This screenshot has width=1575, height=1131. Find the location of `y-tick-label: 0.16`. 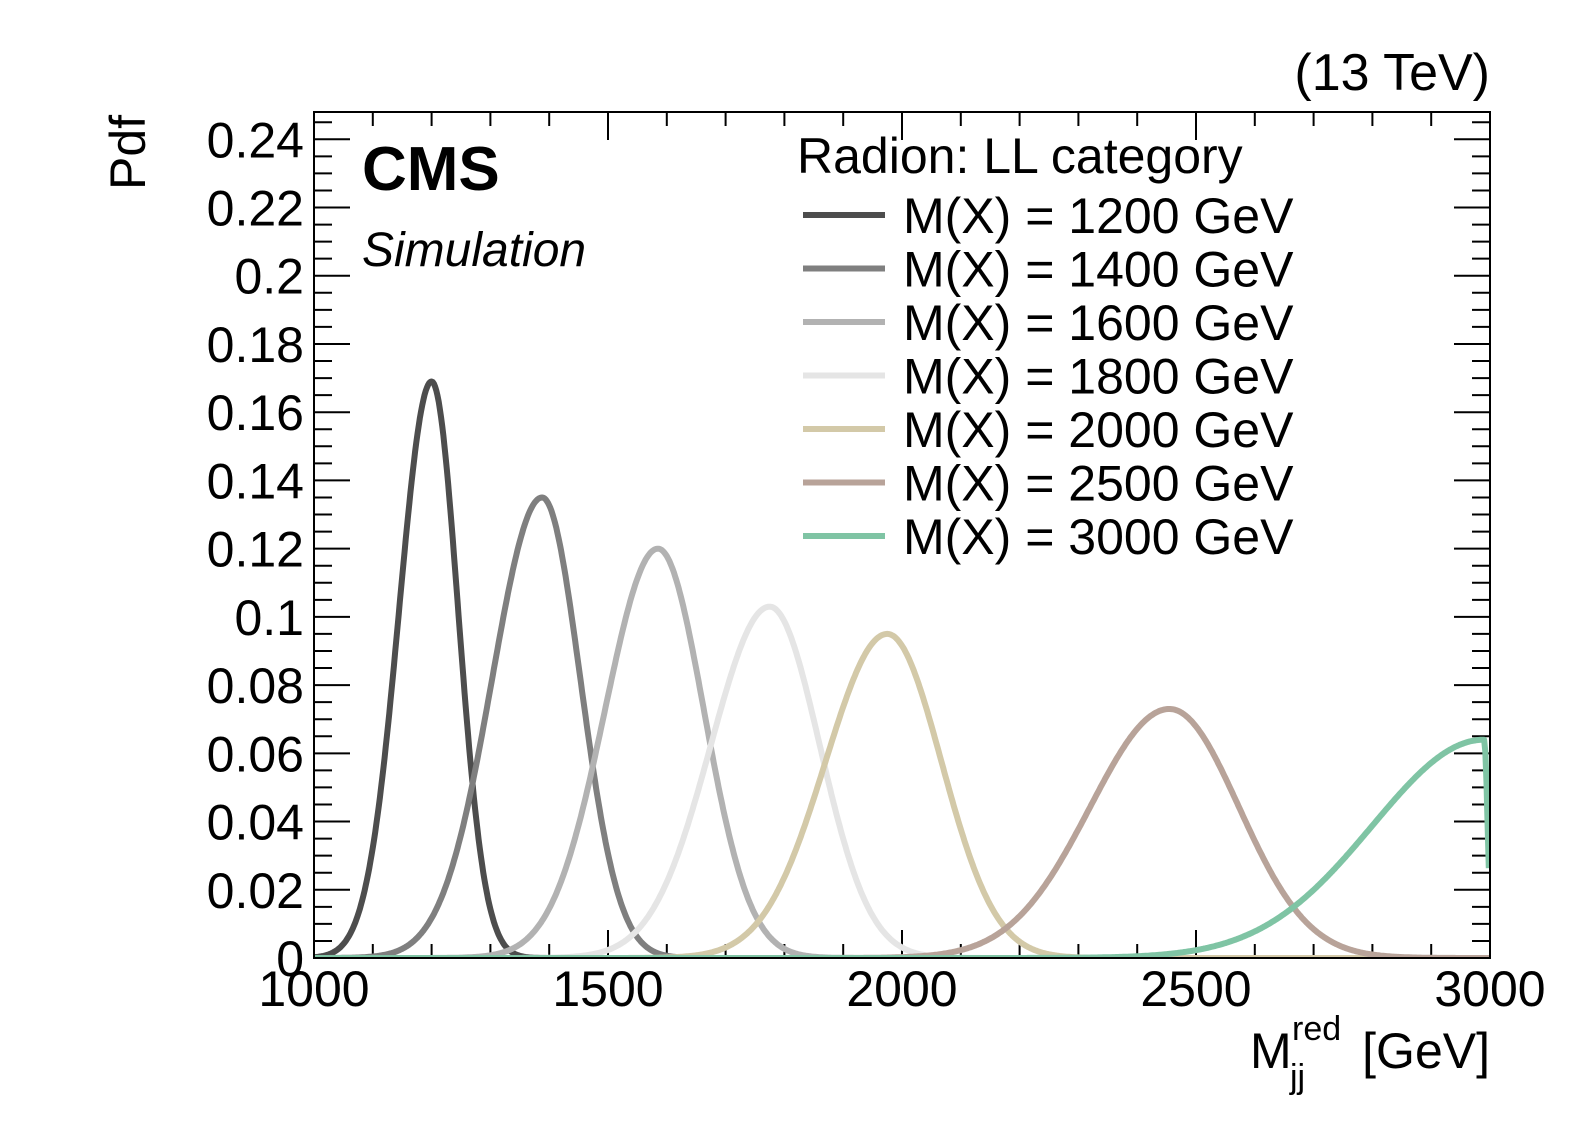

y-tick-label: 0.16 is located at coordinates (255, 413).